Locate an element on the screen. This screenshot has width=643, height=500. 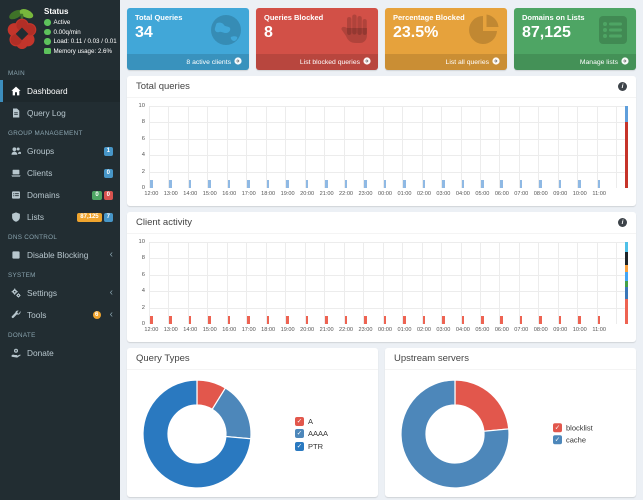
legend-item-ptr: ✓ PTR is located at coordinates (311, 446).